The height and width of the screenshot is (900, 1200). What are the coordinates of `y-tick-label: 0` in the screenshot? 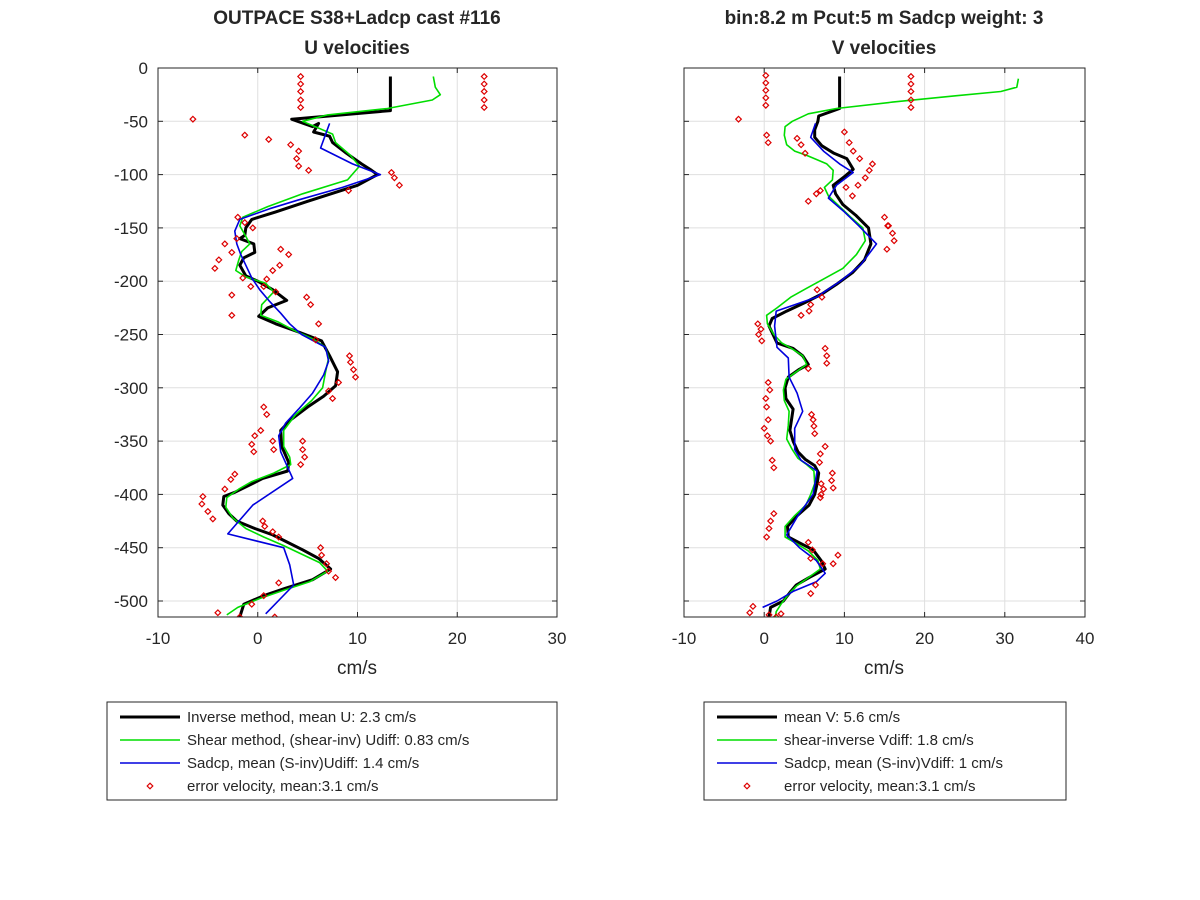 It's located at (143, 68).